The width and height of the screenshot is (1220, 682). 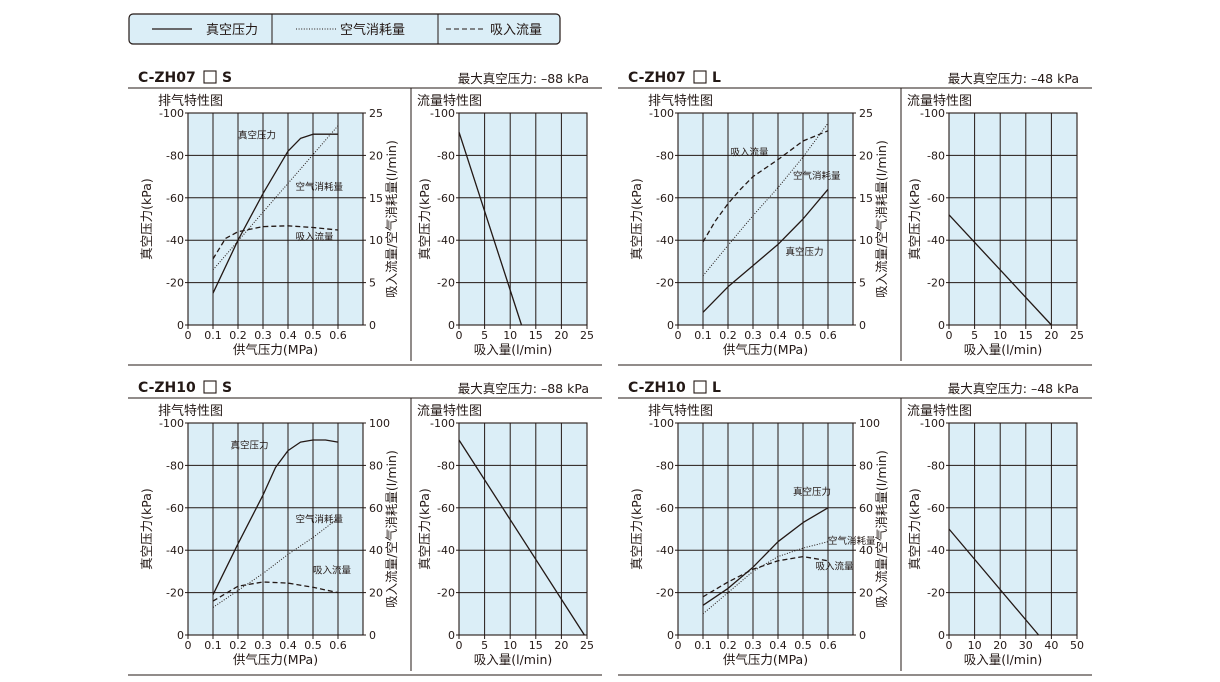 I want to click on x-tick-label: 5, so click(x=974, y=335).